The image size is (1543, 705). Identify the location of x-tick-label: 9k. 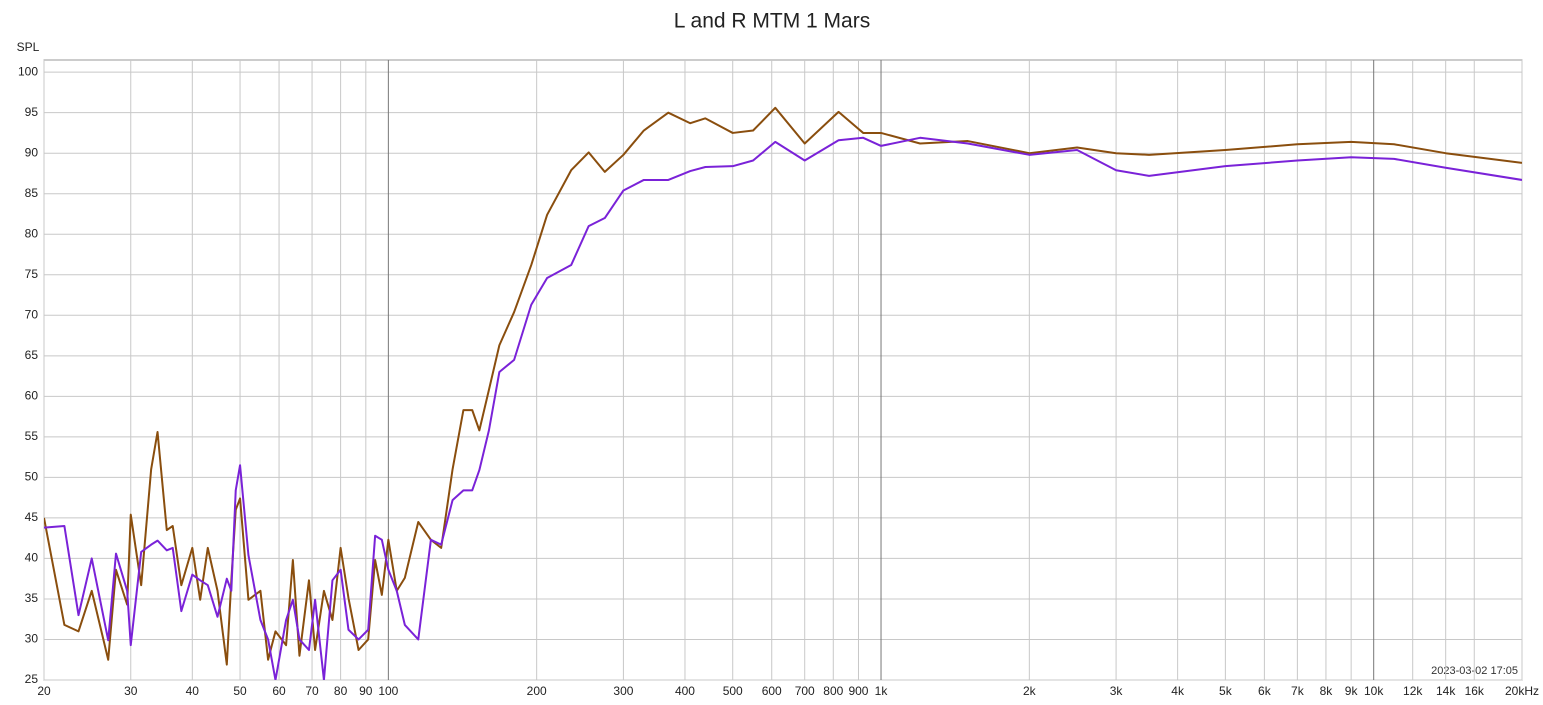
(1352, 691).